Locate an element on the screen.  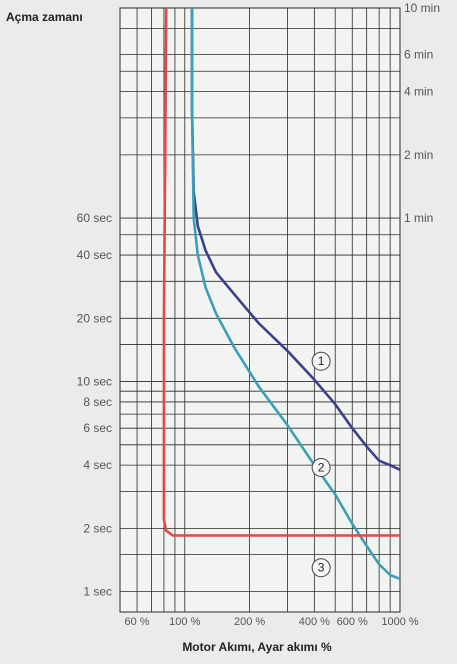
y-tick-label-right: 10 min is located at coordinates (422, 8).